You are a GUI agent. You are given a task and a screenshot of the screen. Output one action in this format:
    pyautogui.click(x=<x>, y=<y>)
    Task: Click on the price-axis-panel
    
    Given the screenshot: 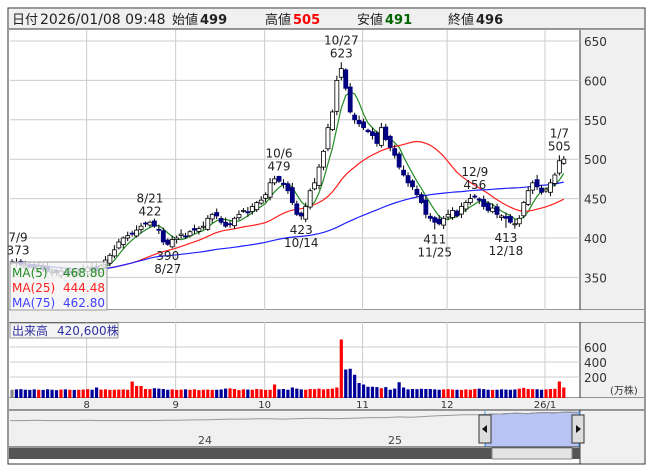 What is the action you would take?
    pyautogui.click(x=612, y=214)
    